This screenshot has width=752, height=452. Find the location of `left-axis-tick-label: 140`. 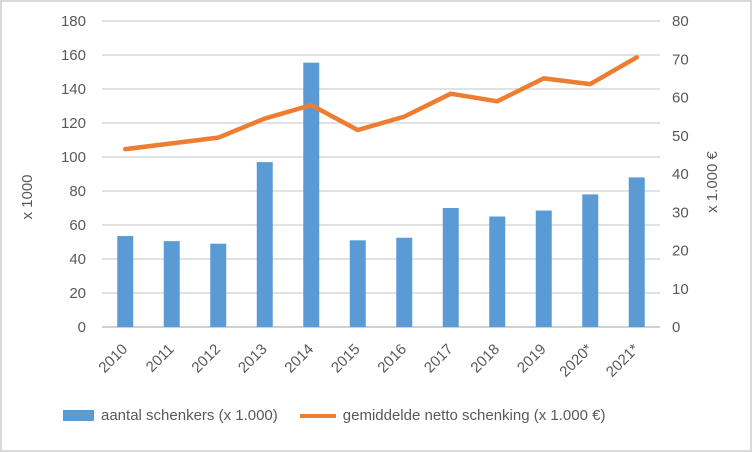

left-axis-tick-label: 140 is located at coordinates (73, 89).